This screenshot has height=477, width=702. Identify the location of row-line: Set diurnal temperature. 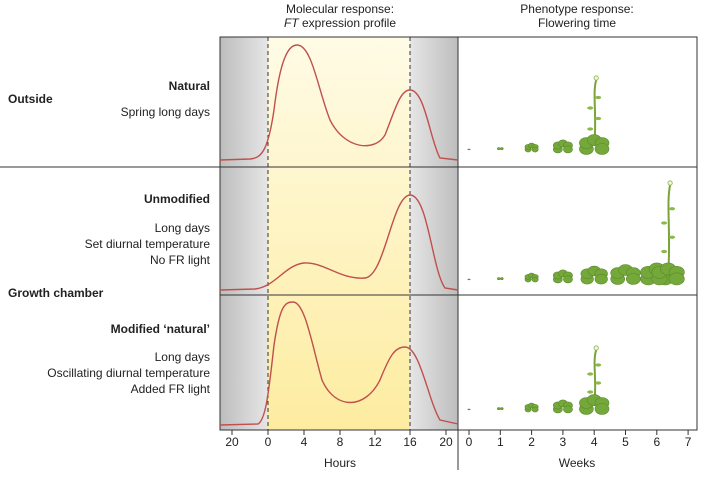
(148, 244).